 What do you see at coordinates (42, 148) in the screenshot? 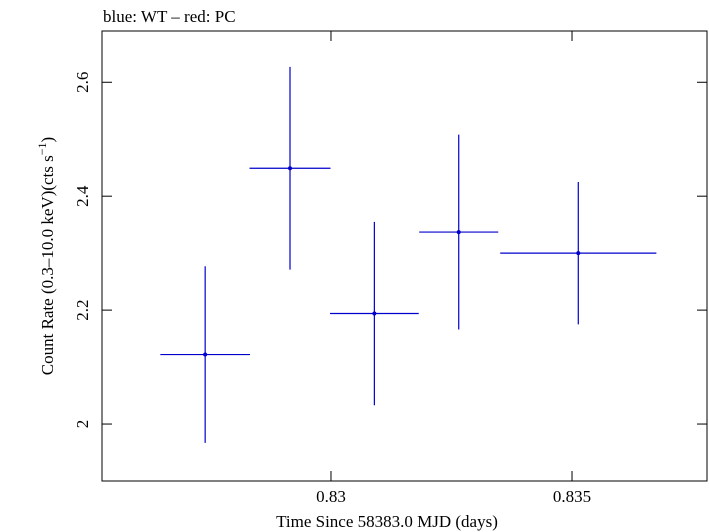
I see `y-axis-label-exponent: −1` at bounding box center [42, 148].